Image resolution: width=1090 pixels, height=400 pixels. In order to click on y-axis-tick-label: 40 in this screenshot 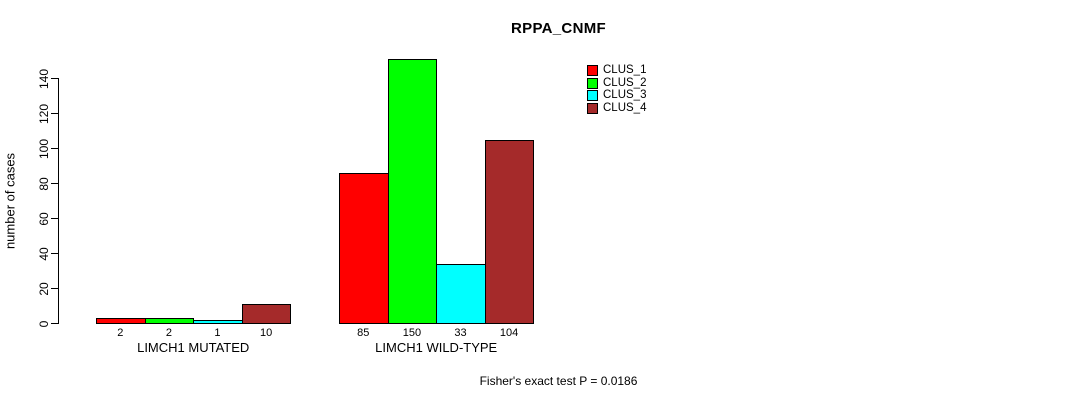, I will do `click(44, 253)`.